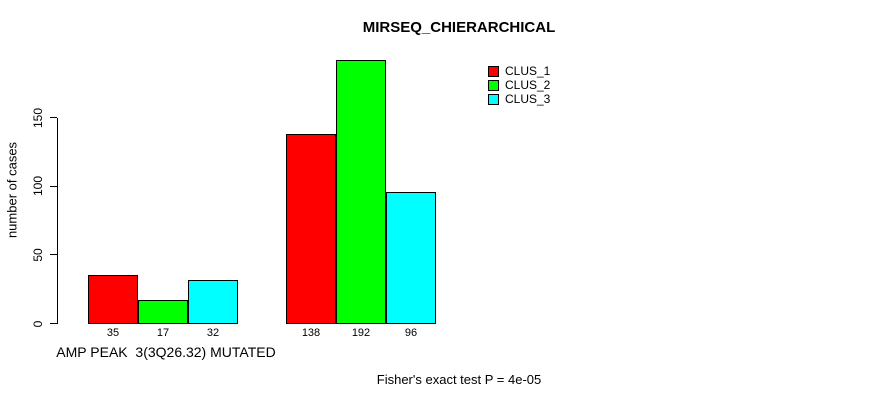 The width and height of the screenshot is (890, 400). I want to click on y-axis-tick-label: 150, so click(38, 117).